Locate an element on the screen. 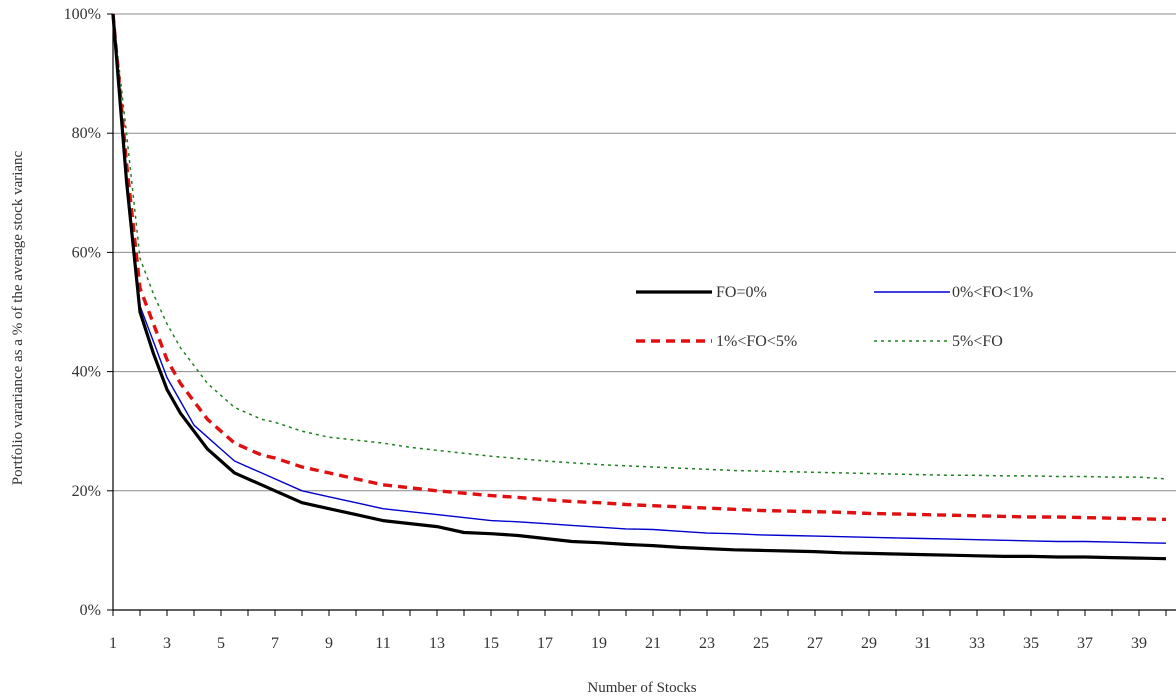  x-tick-label: 33 is located at coordinates (977, 643).